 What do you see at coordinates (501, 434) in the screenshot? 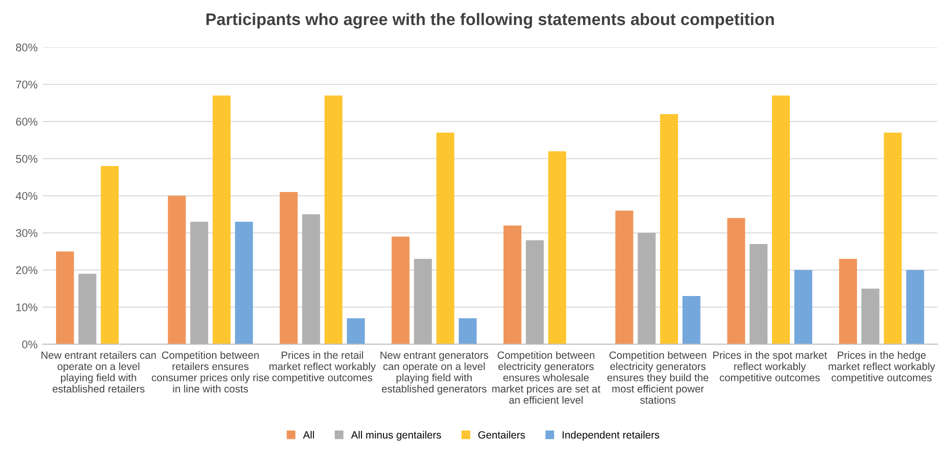
I see `legend-label: Gentailers` at bounding box center [501, 434].